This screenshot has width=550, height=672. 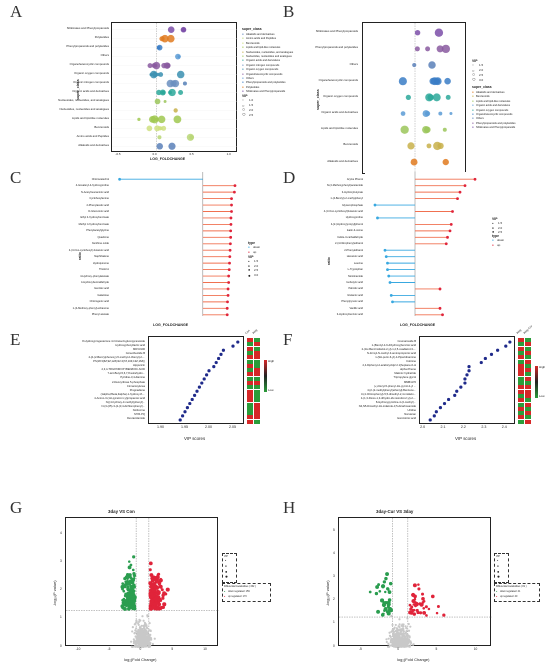 I want to click on legend-label: Benzenoids, so click(x=253, y=43).